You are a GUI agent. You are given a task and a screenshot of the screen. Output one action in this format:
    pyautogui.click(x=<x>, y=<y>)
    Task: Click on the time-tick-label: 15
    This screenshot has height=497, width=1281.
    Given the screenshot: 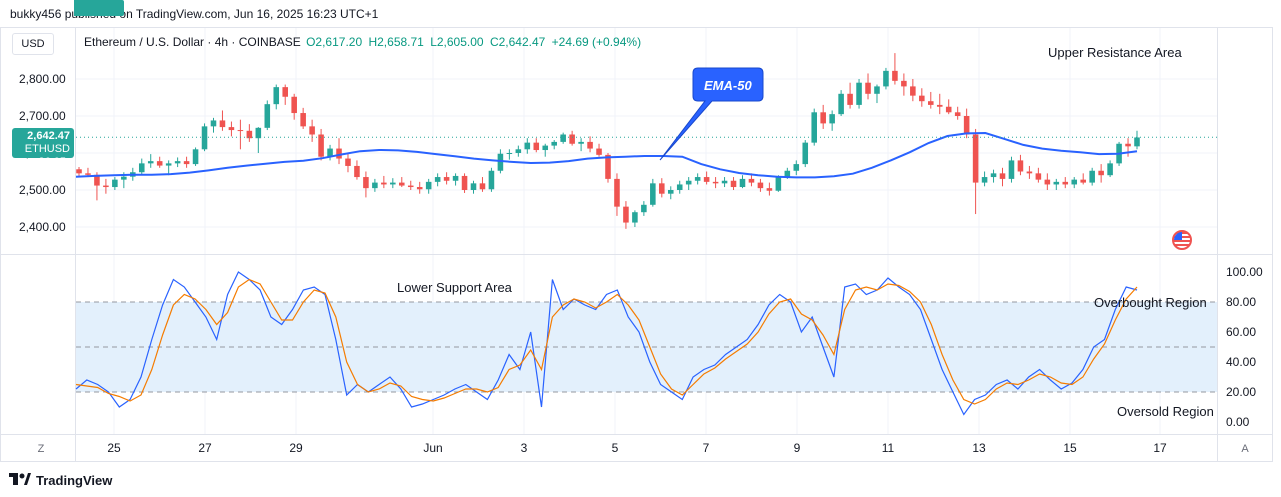 What is the action you would take?
    pyautogui.click(x=1070, y=448)
    